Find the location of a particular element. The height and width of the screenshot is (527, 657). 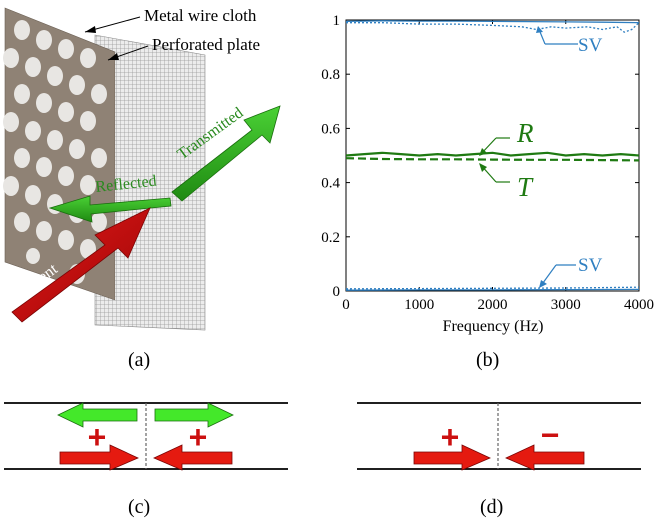

panel-d: + − (d) is located at coordinates (499, 460).